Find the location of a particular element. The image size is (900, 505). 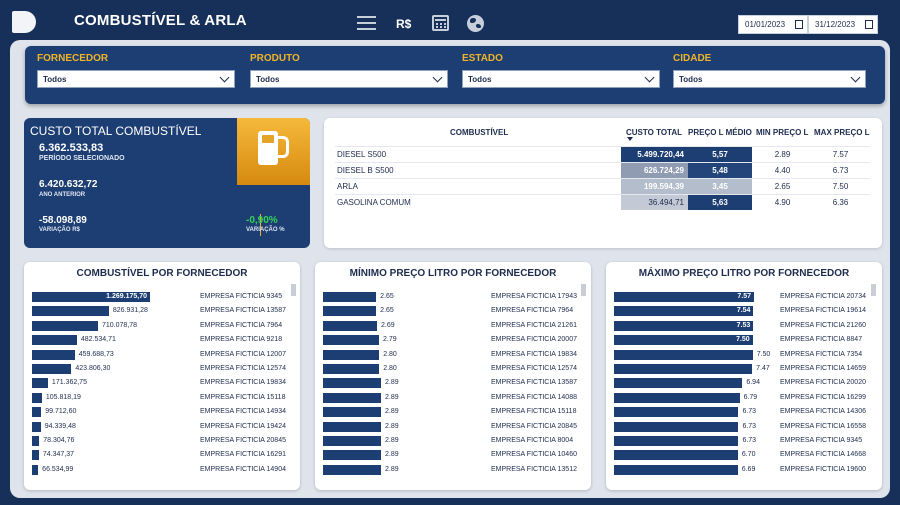

bar-row: 1.269.175,70 EMPRESA FICTICIA 9345 is located at coordinates (162, 297).